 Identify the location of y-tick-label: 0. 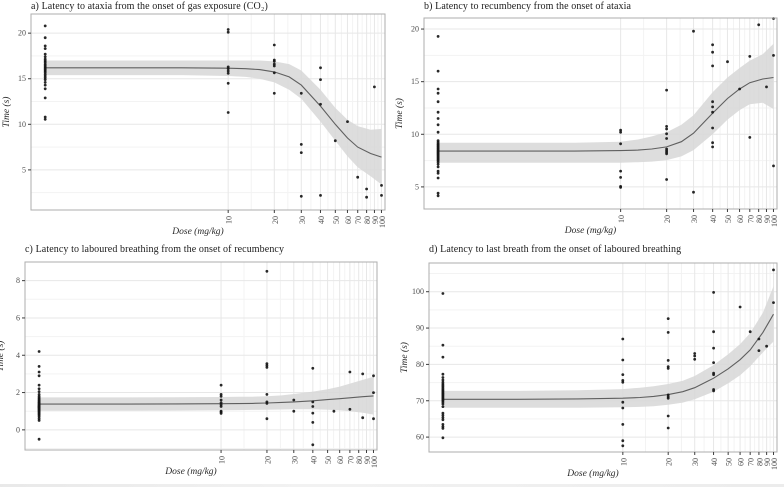
(18, 429).